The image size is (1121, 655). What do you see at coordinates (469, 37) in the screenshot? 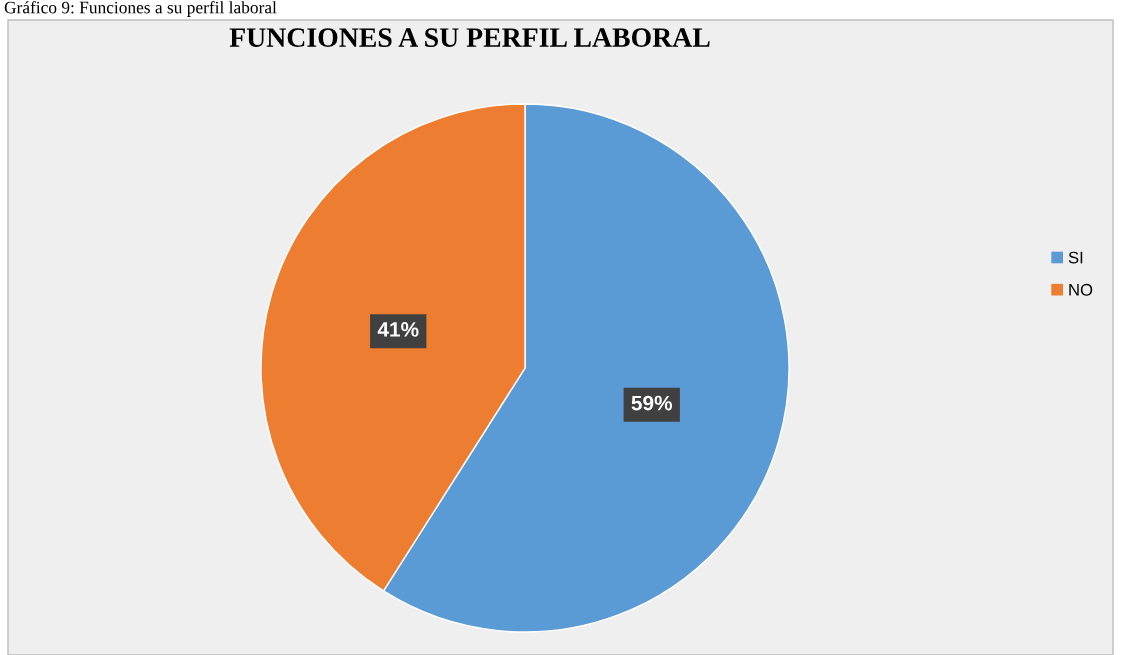
I see `chart-title: FUNCIONES A SU PERFIL LABORAL` at bounding box center [469, 37].